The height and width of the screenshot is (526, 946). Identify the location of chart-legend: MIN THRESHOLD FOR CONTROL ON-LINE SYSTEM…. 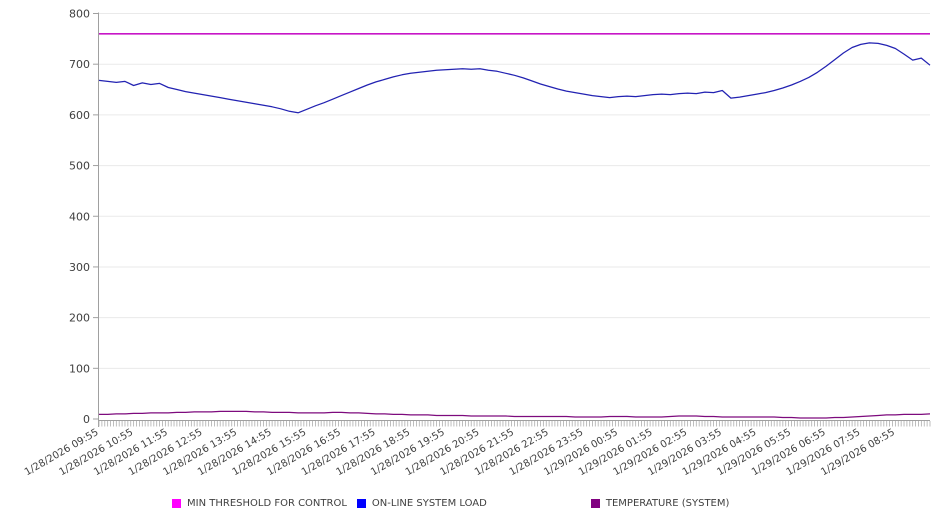
(450, 503).